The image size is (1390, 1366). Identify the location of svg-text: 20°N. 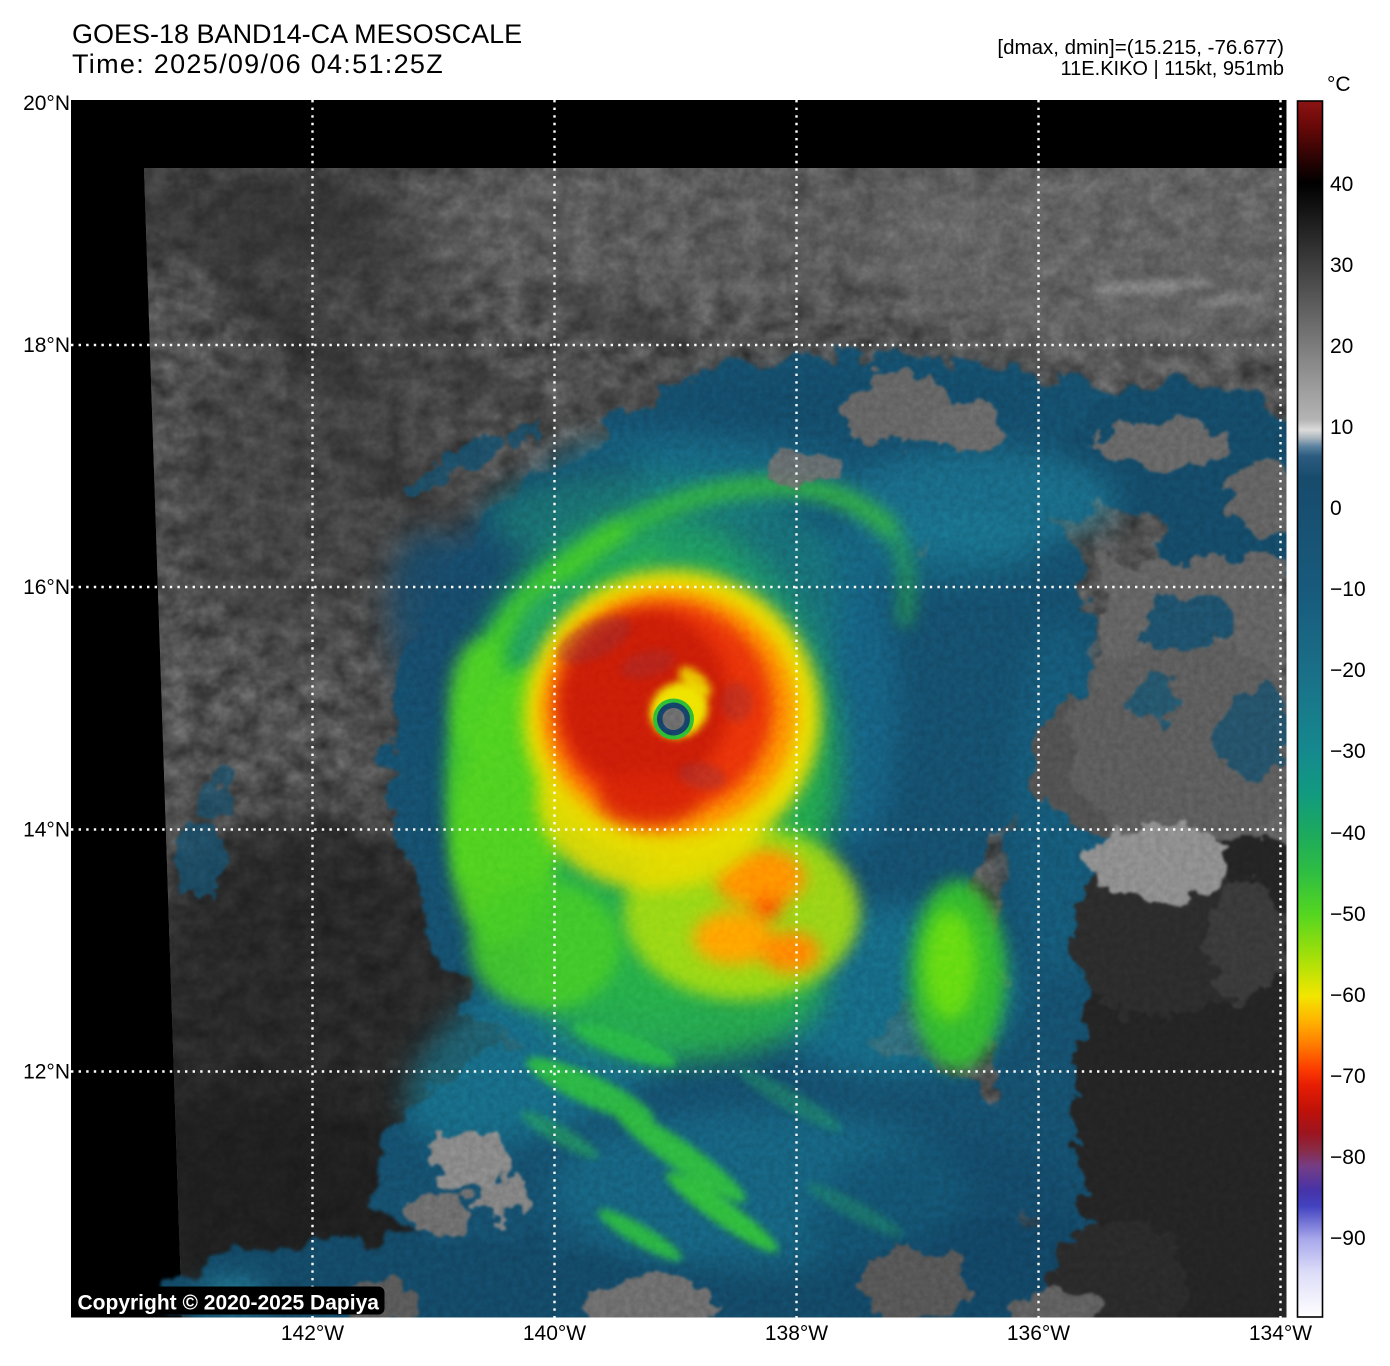
(46, 103).